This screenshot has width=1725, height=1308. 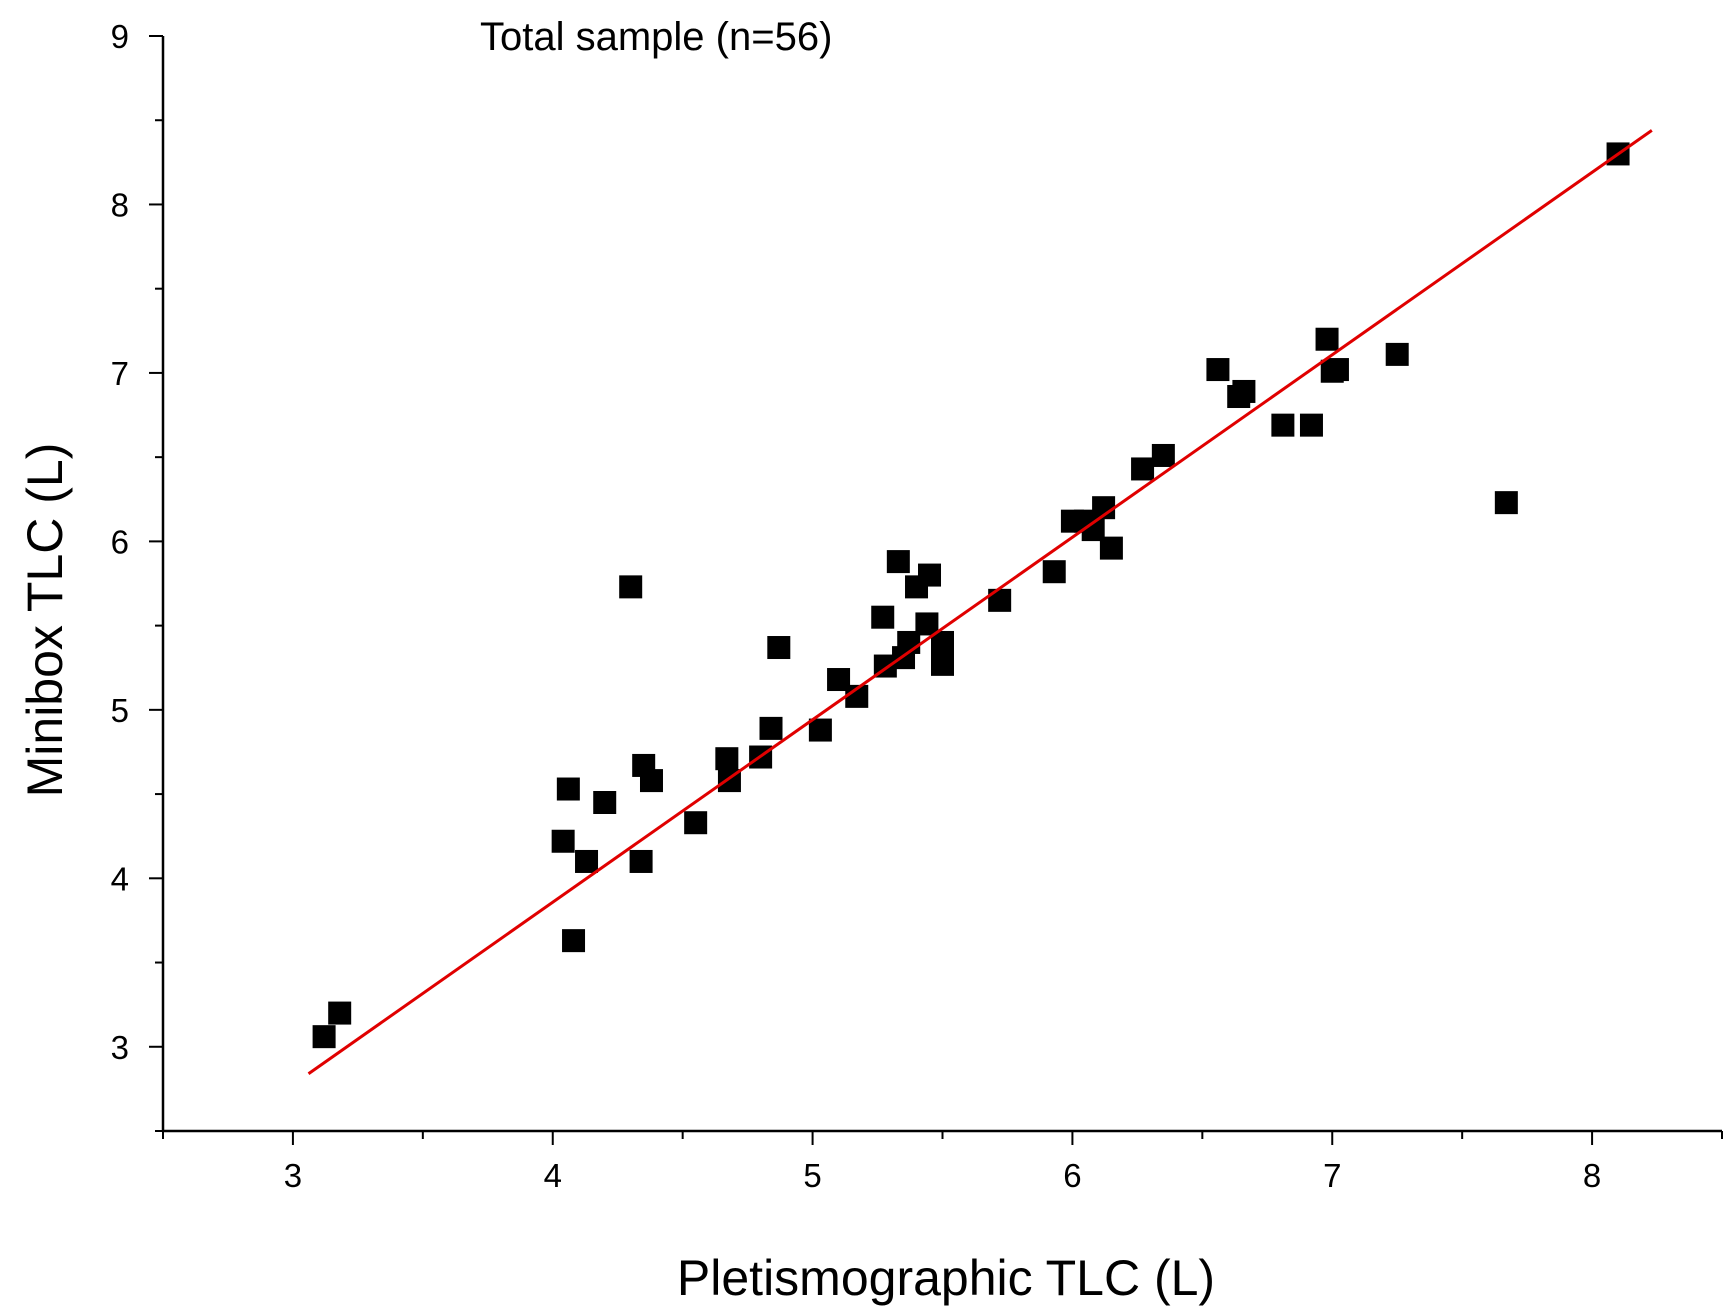 I want to click on x-tick-label: 5, so click(x=812, y=1175).